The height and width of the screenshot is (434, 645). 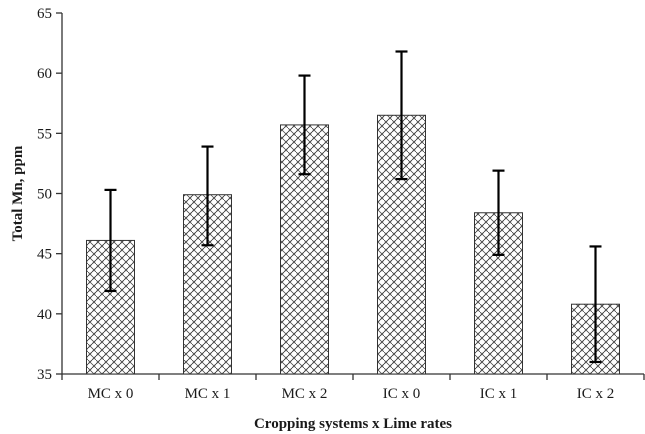 I want to click on x-category-label: IC x 2, so click(x=596, y=394).